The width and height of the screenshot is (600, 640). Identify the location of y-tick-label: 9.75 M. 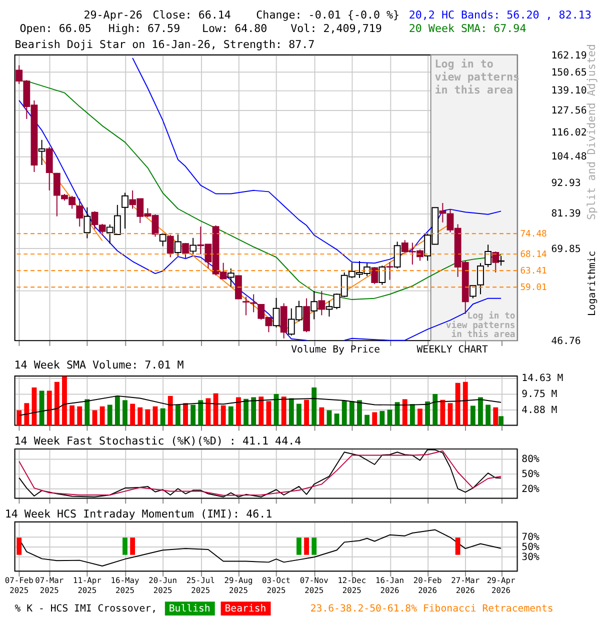
(540, 394).